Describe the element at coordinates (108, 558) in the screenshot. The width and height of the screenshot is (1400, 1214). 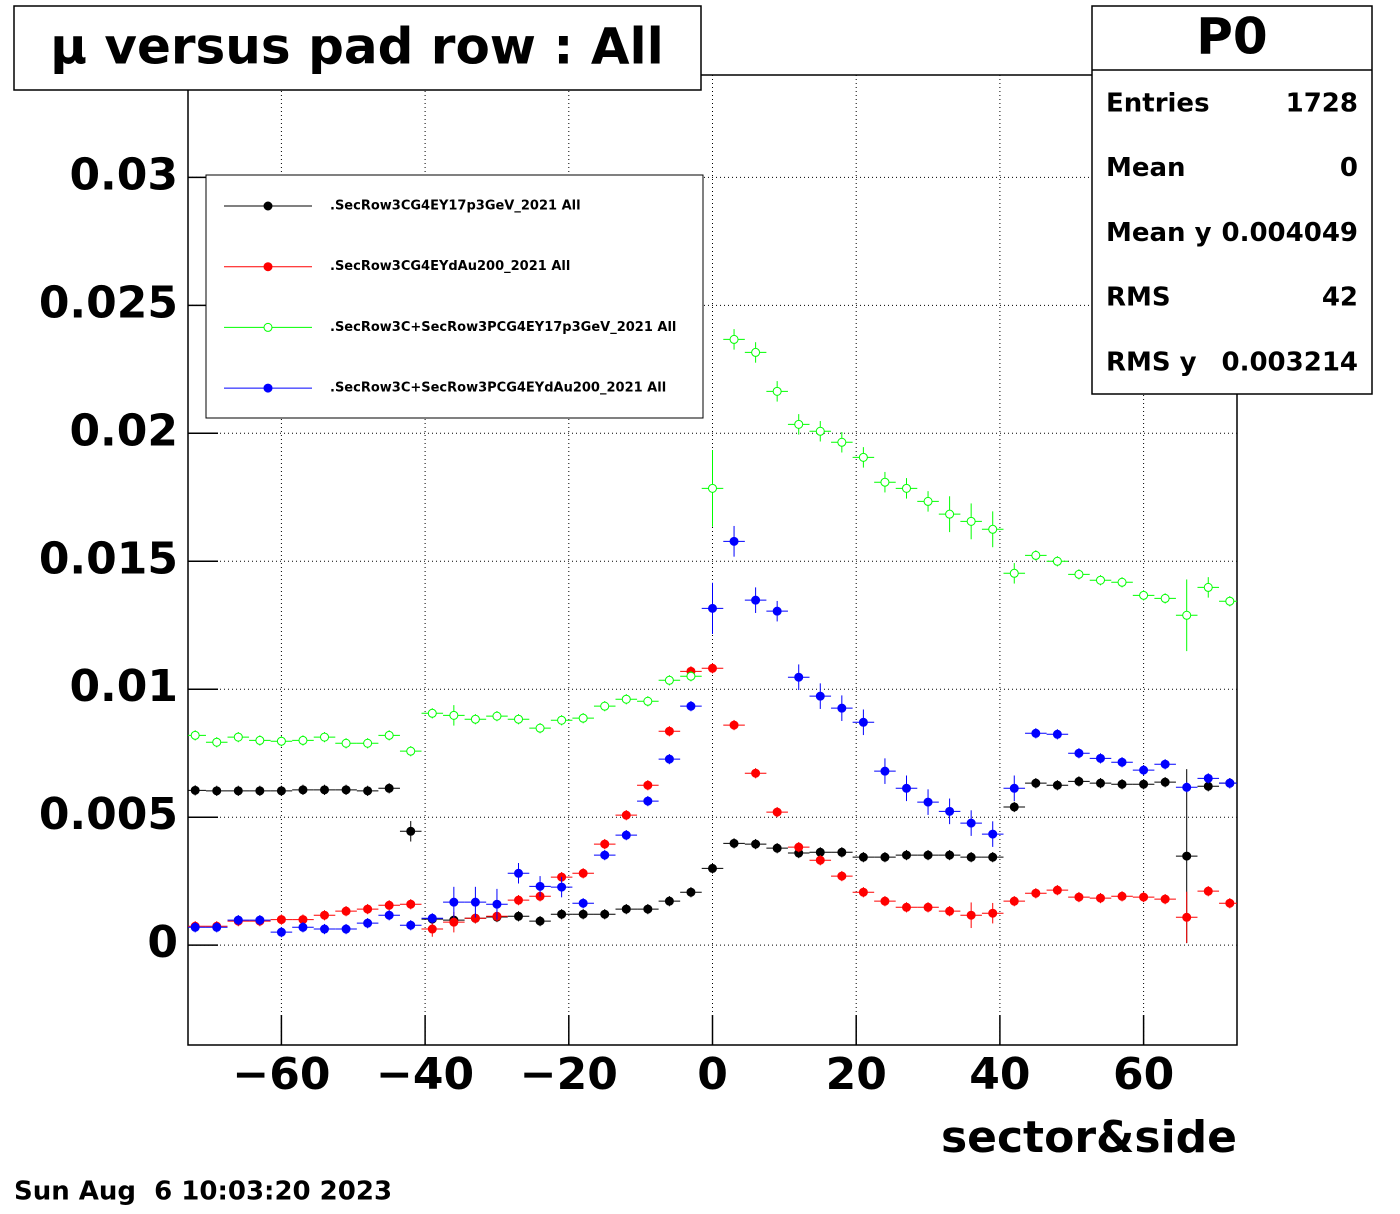
I see `y-tick-label: 0.015` at that location.